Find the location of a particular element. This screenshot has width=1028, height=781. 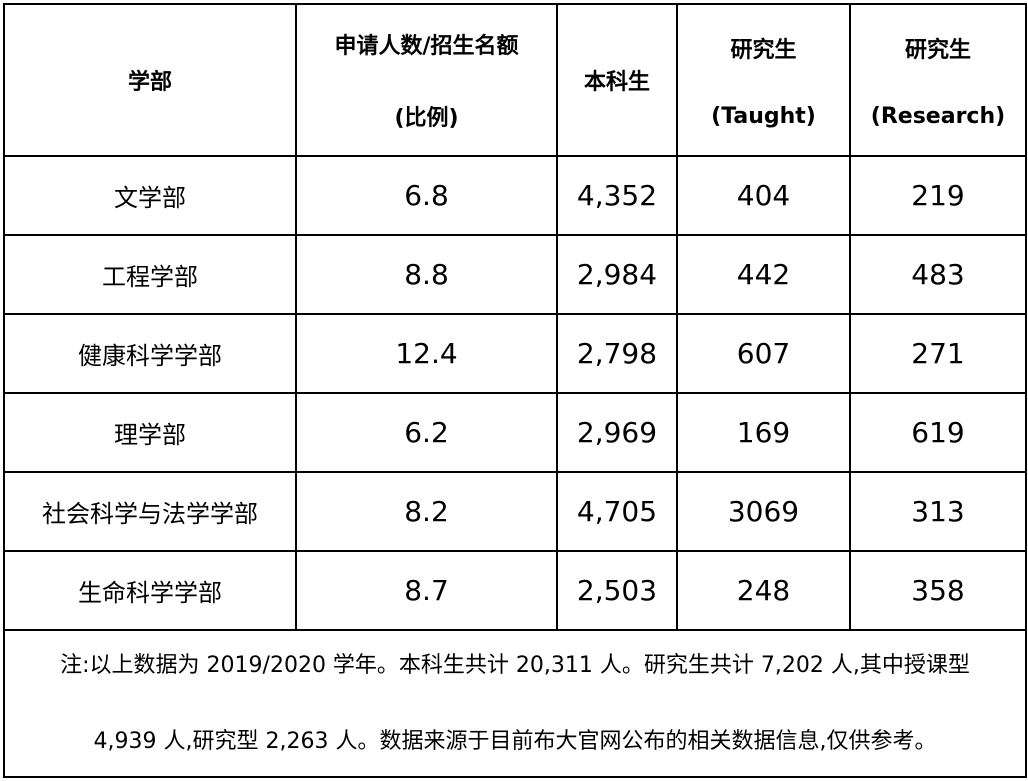

research-cell: 271 is located at coordinates (938, 353).